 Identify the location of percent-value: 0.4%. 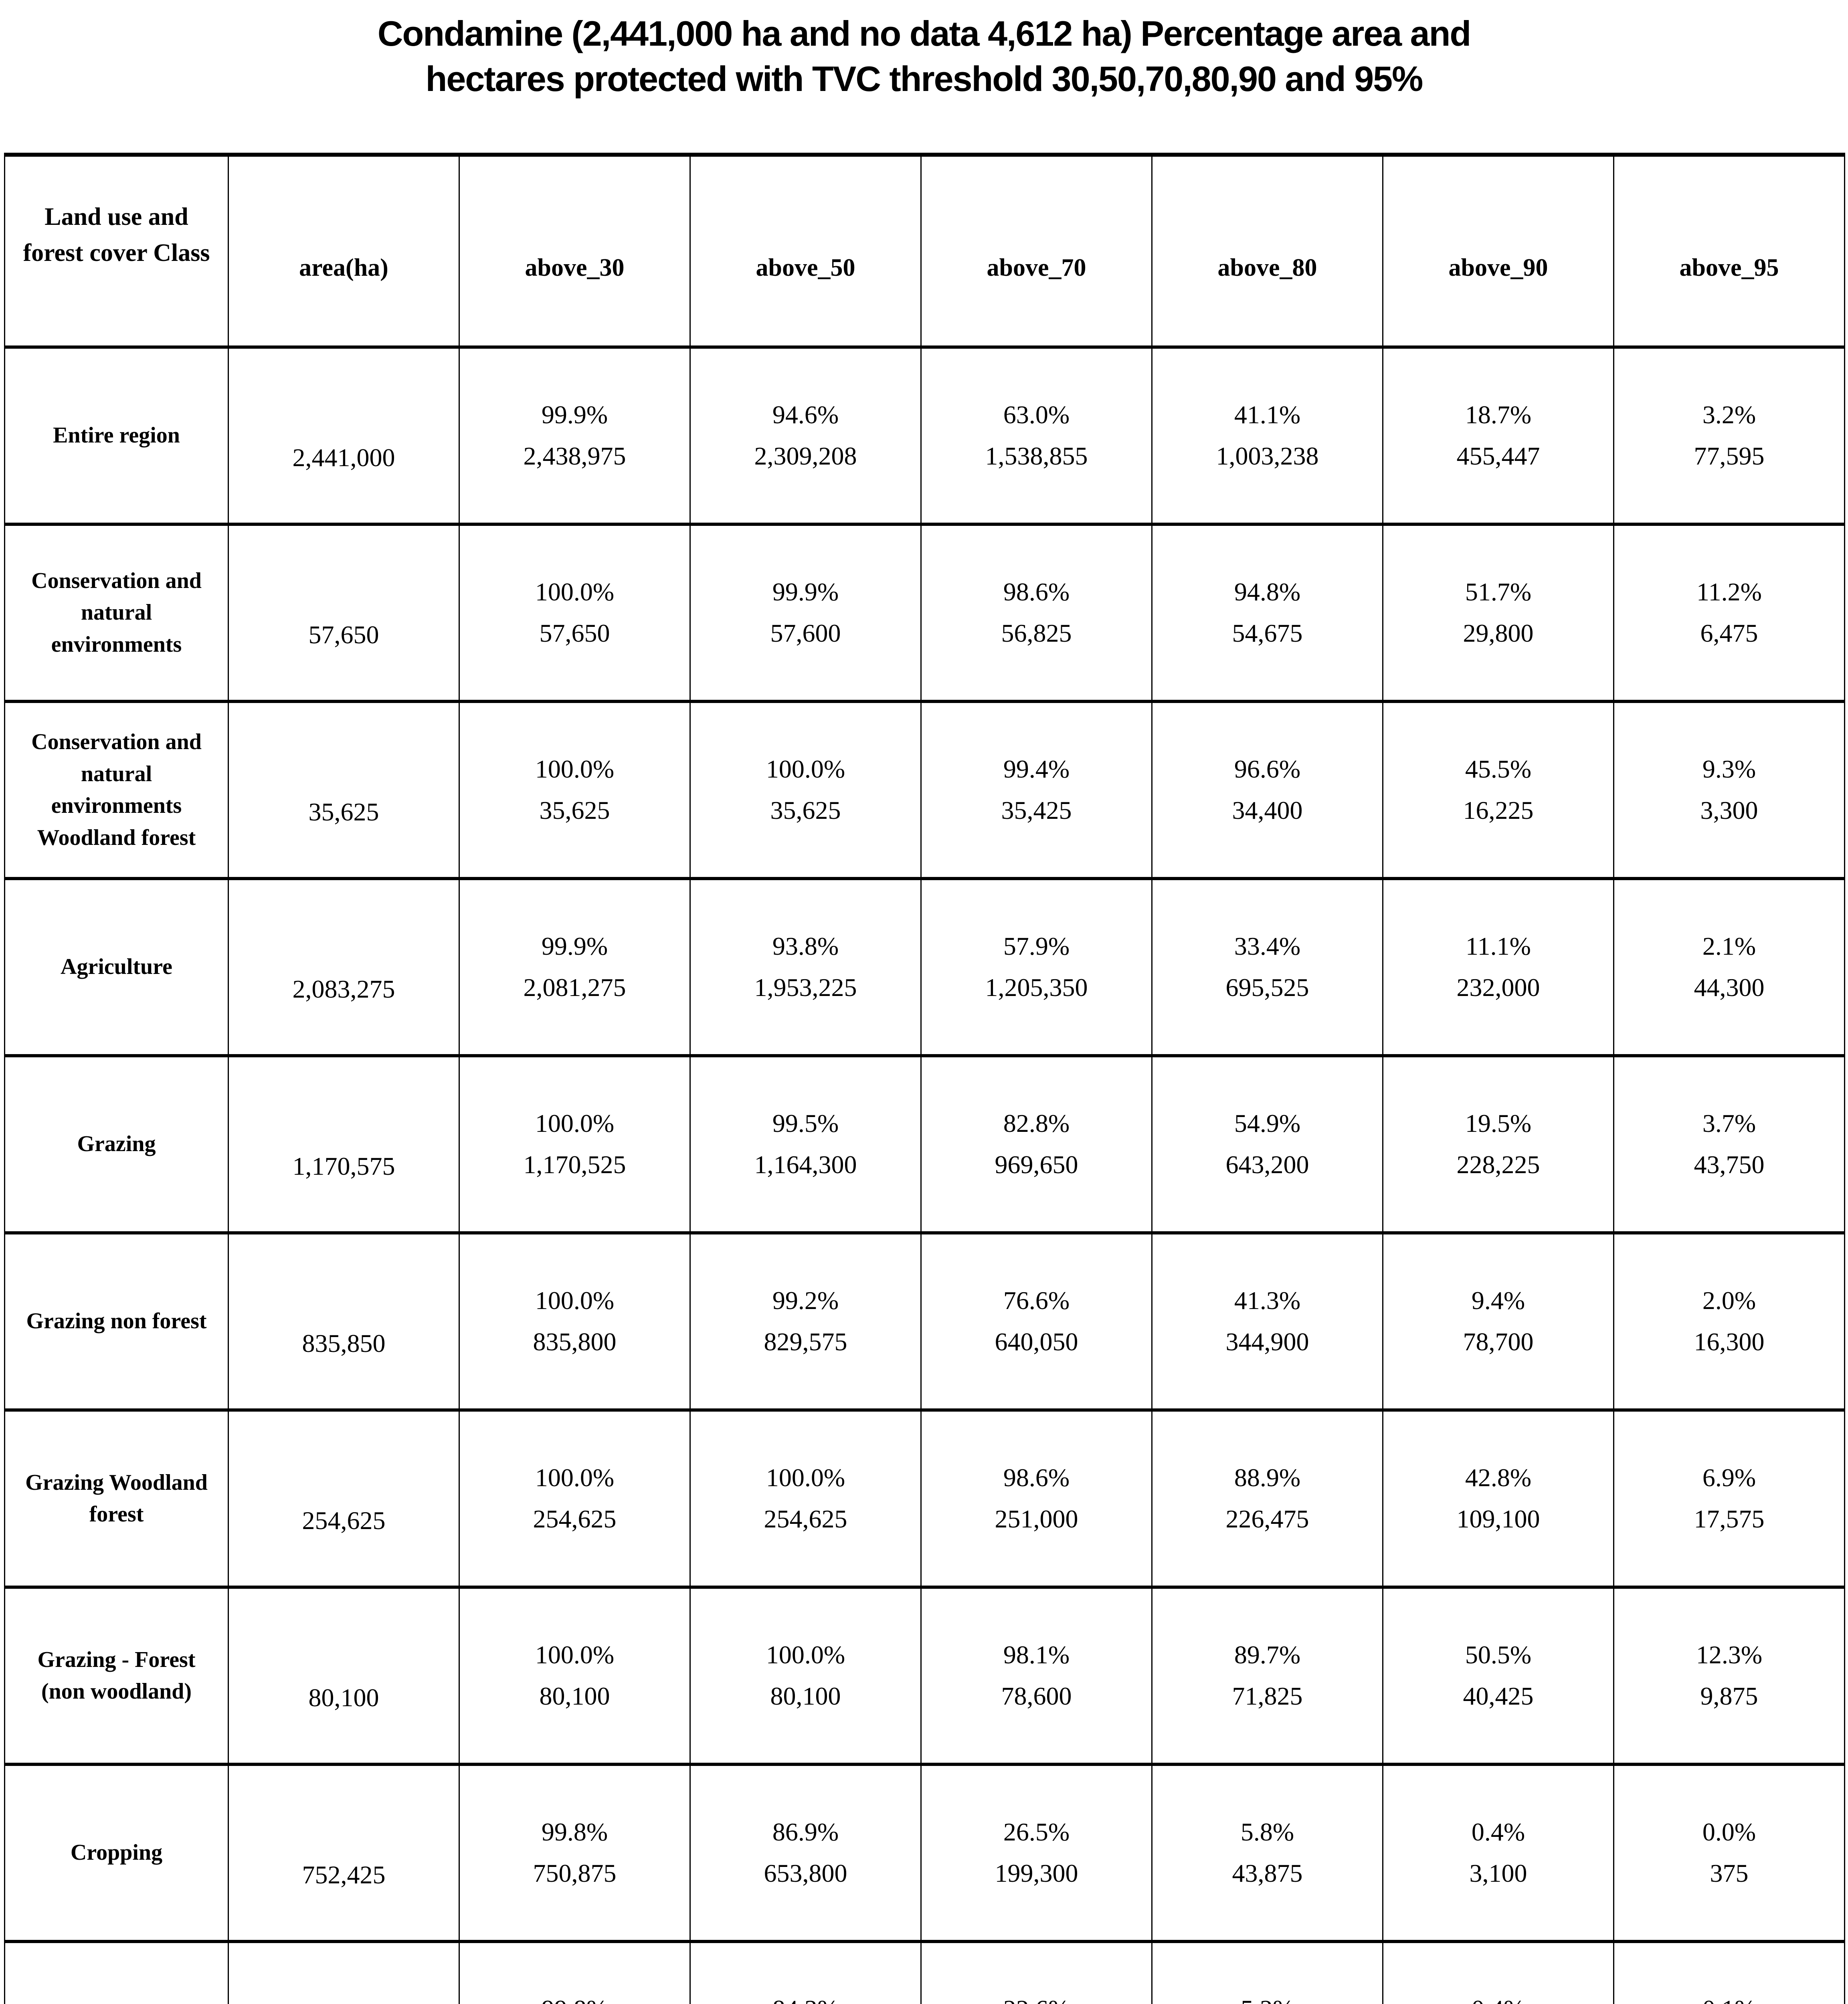
(1498, 1998).